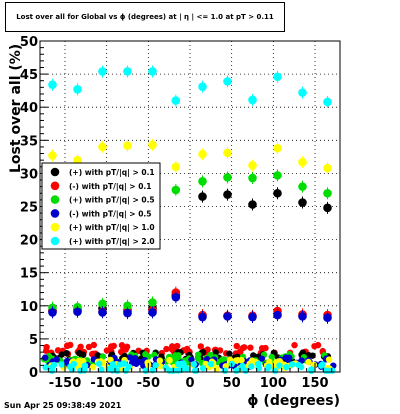 The image size is (400, 414). What do you see at coordinates (110, 214) in the screenshot?
I see `legend-label: (-) with pT/|q| > 0.5` at bounding box center [110, 214].